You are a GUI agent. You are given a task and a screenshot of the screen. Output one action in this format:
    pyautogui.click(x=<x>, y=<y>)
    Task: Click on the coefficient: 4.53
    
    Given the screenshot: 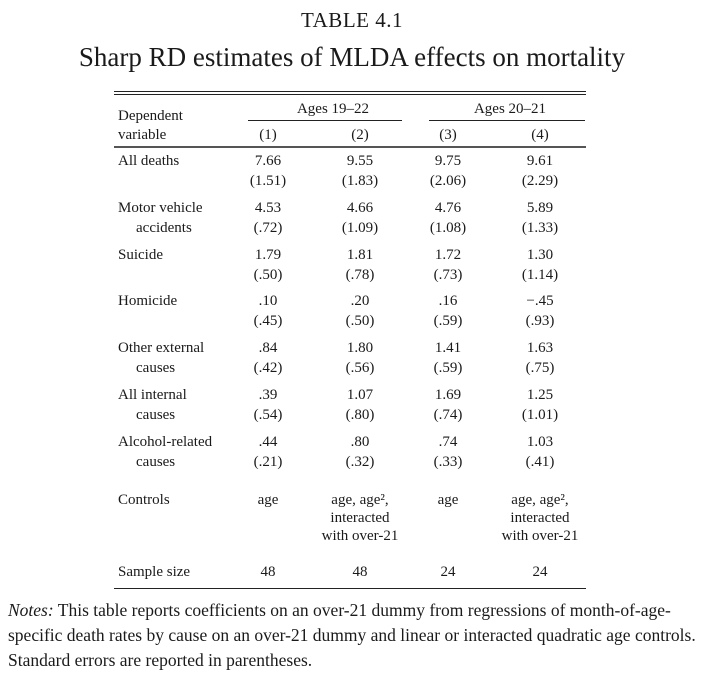 What is the action you would take?
    pyautogui.click(x=268, y=207)
    